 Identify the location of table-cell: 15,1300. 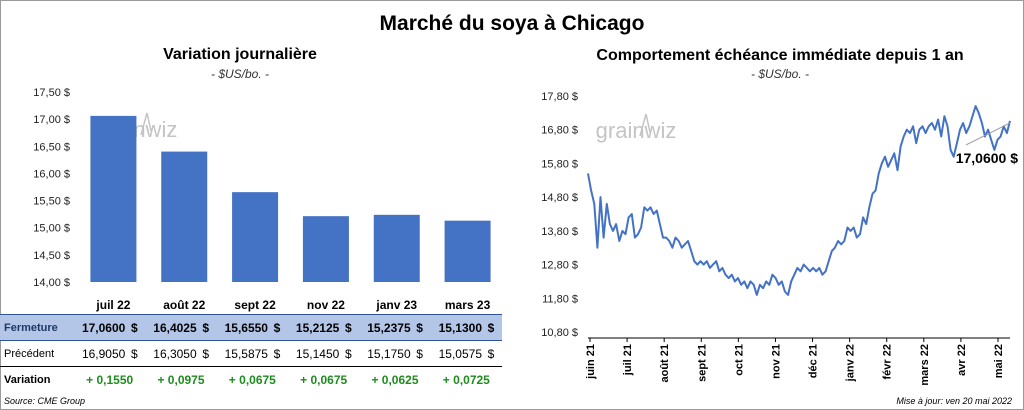
(457, 327).